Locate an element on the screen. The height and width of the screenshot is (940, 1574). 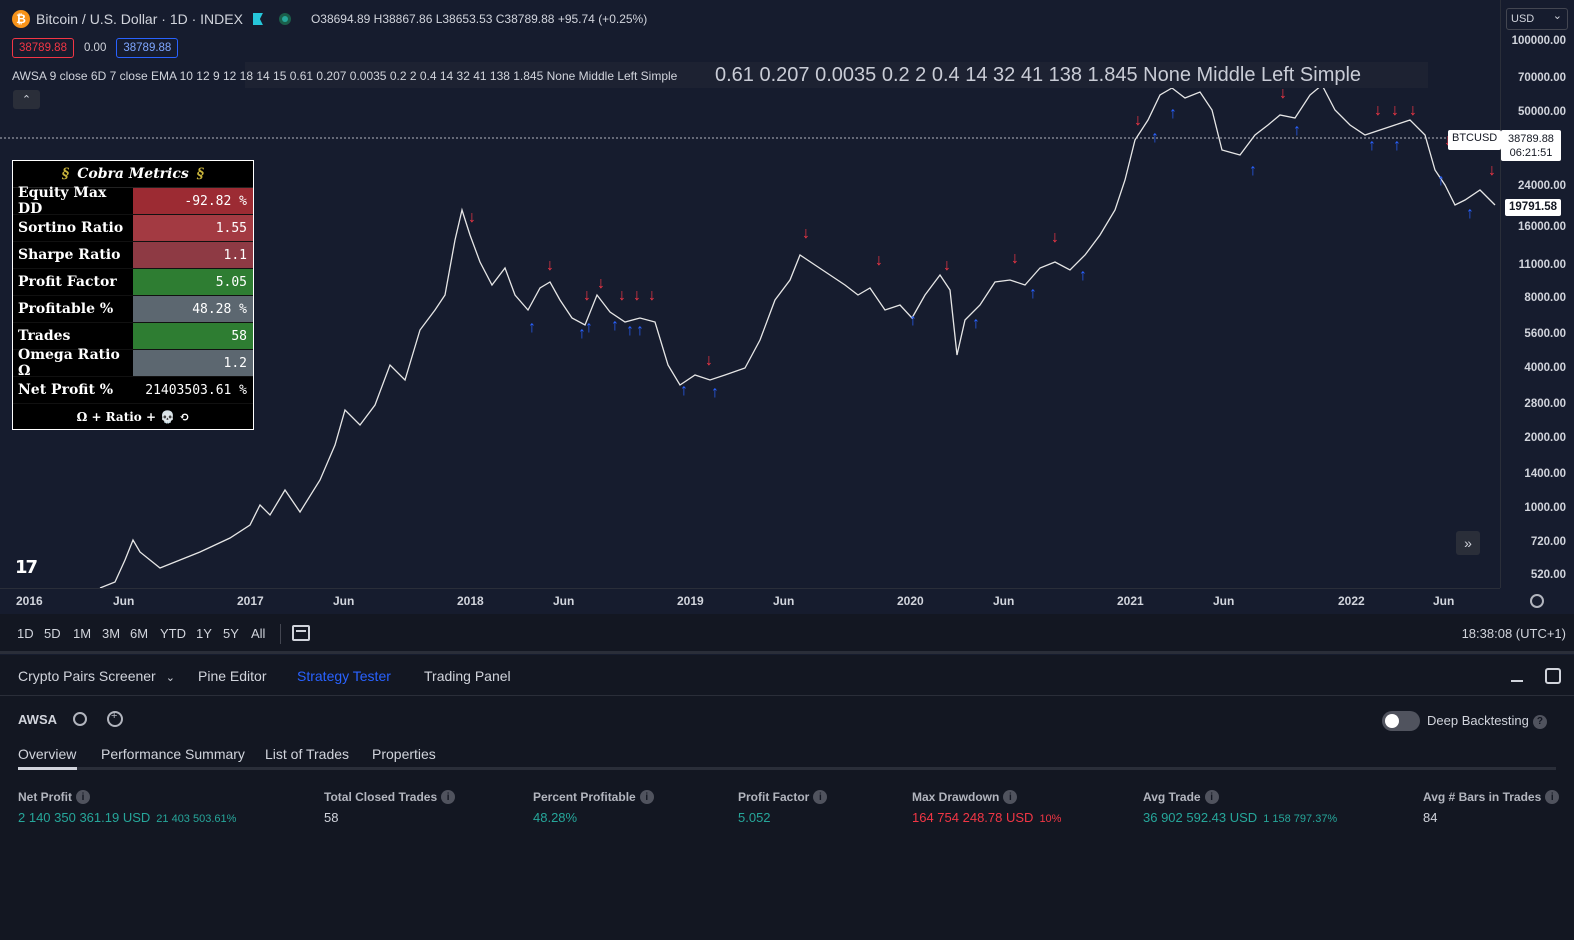
cobra-title: Cobra Metrics is located at coordinates (133, 174).